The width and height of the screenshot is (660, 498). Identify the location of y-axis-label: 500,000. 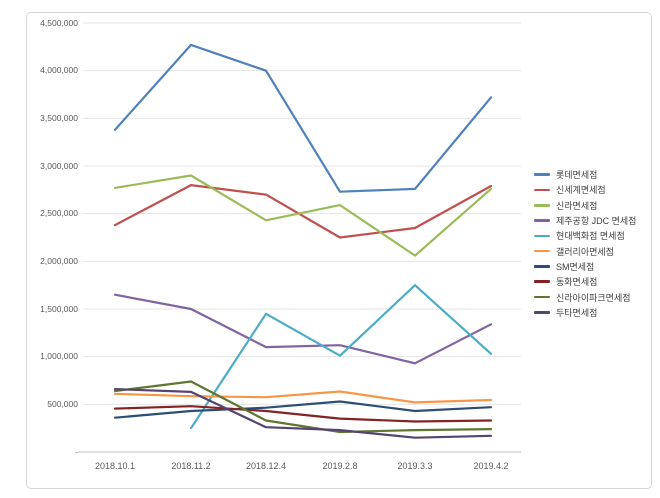
(62, 403).